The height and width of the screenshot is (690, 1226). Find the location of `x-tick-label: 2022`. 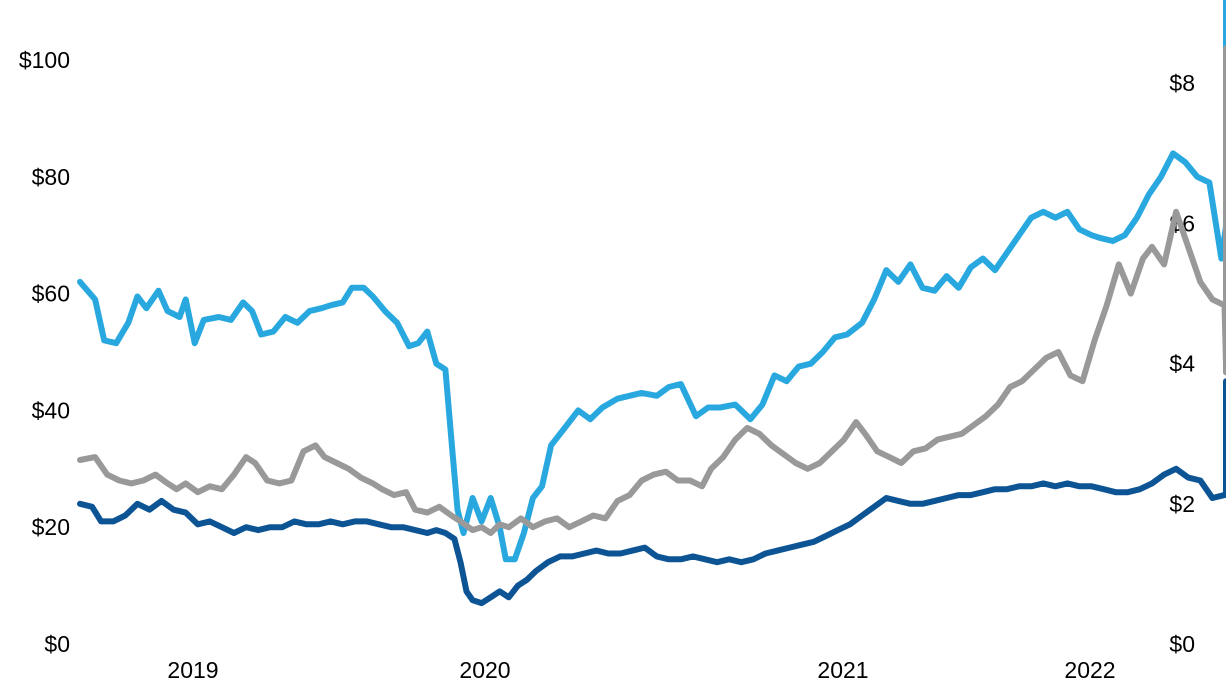

x-tick-label: 2022 is located at coordinates (1089, 670).